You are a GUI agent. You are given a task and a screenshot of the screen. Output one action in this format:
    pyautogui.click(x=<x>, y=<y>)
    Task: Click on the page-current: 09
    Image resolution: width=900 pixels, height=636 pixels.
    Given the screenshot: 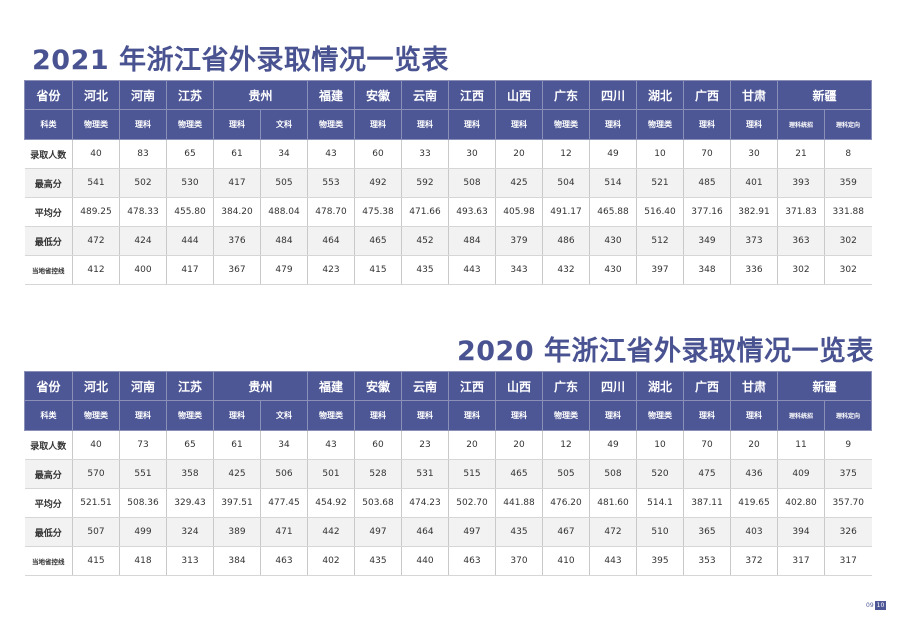 What is the action you would take?
    pyautogui.click(x=870, y=605)
    